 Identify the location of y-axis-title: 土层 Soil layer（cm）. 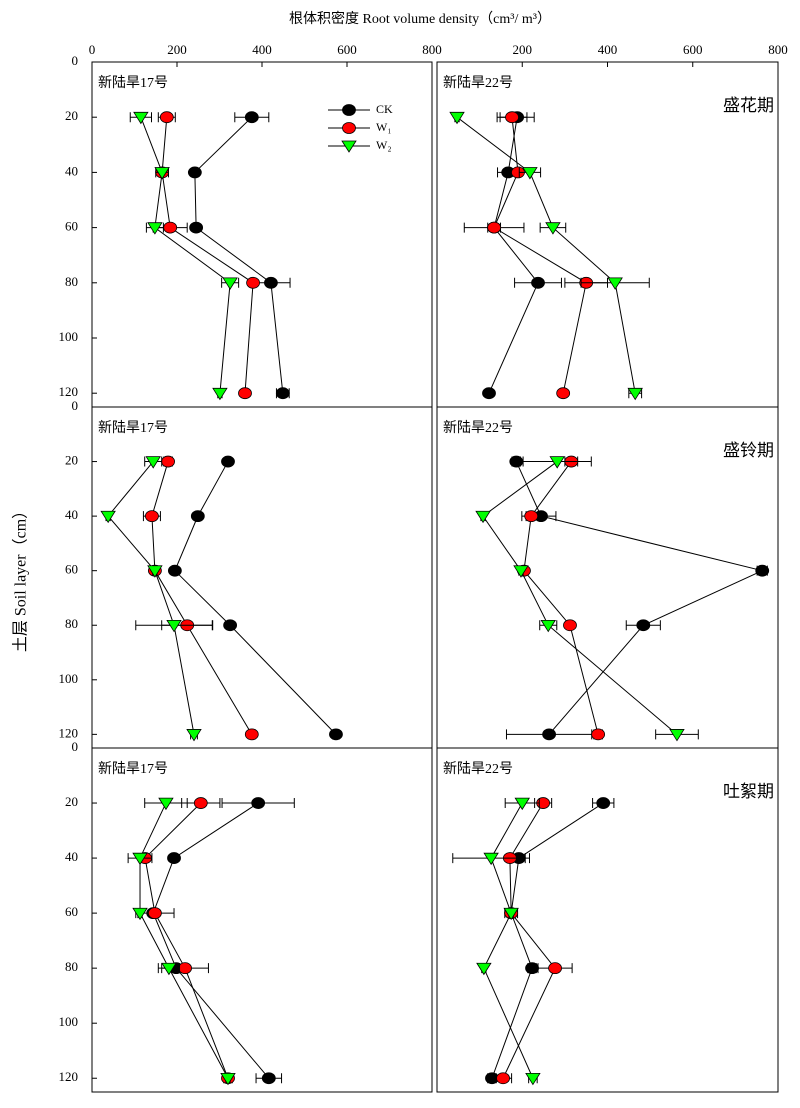
(21, 577).